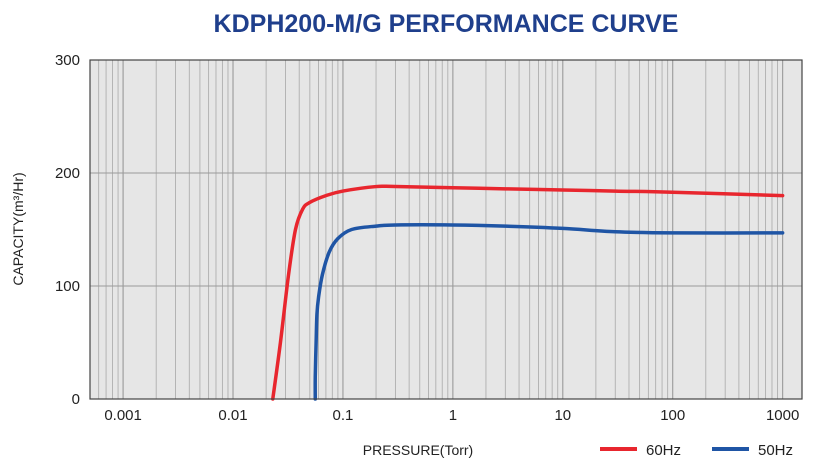 The image size is (819, 469). Describe the element at coordinates (67, 230) in the screenshot. I see `y-tick-labels: 0 100 200 300` at that location.